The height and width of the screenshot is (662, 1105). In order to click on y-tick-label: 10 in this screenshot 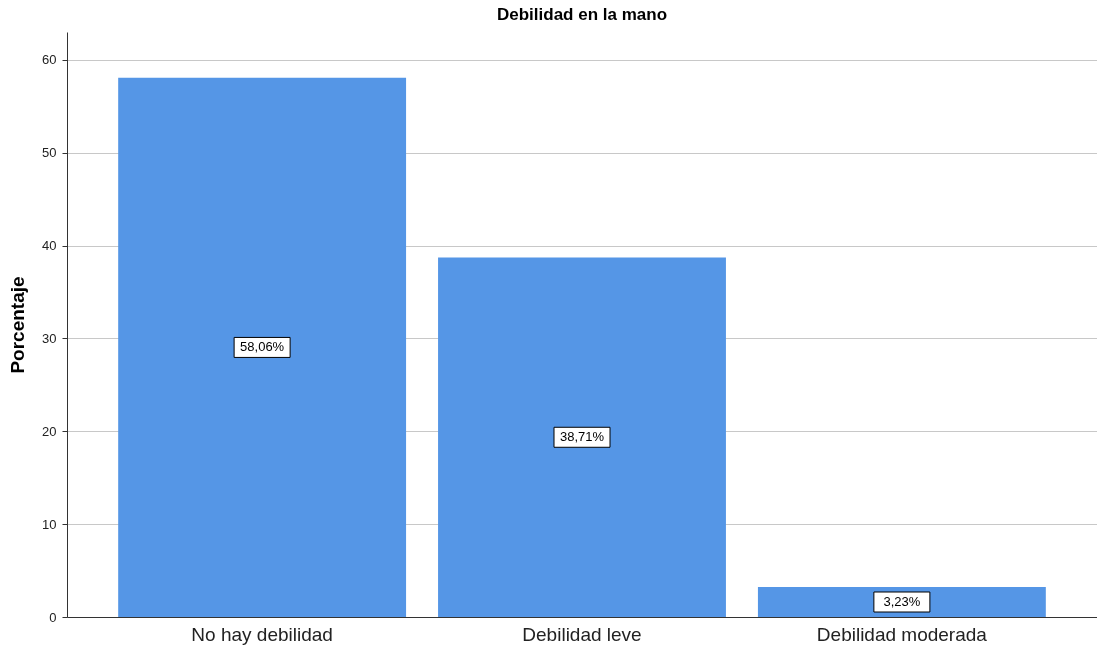, I will do `click(49, 524)`.